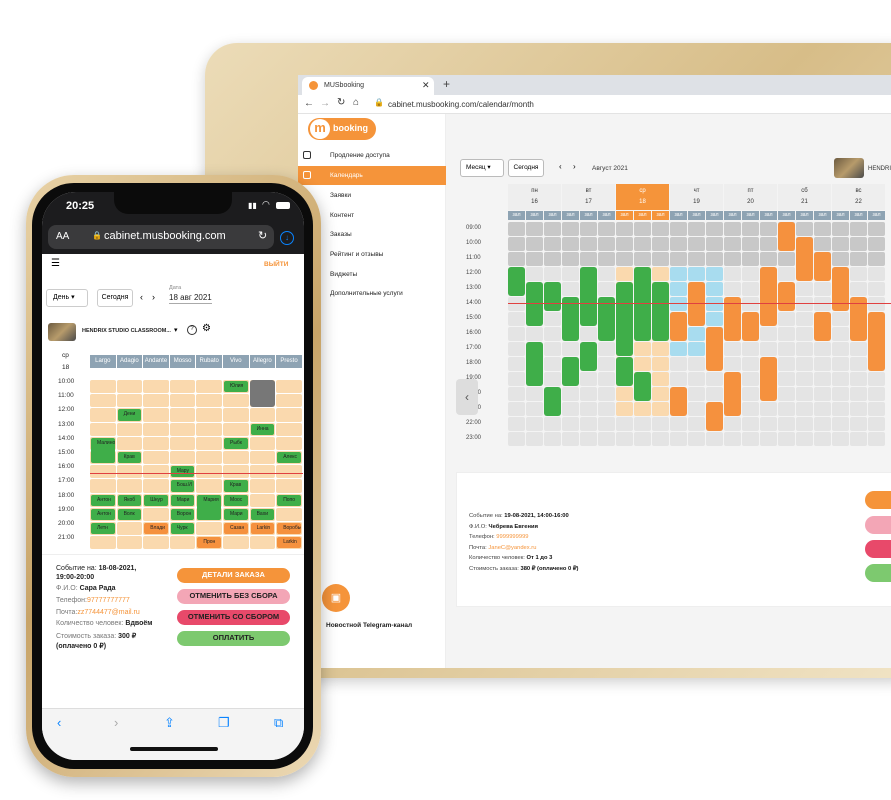 The width and height of the screenshot is (891, 800). I want to click on menu-icon: ☰, so click(55, 263).